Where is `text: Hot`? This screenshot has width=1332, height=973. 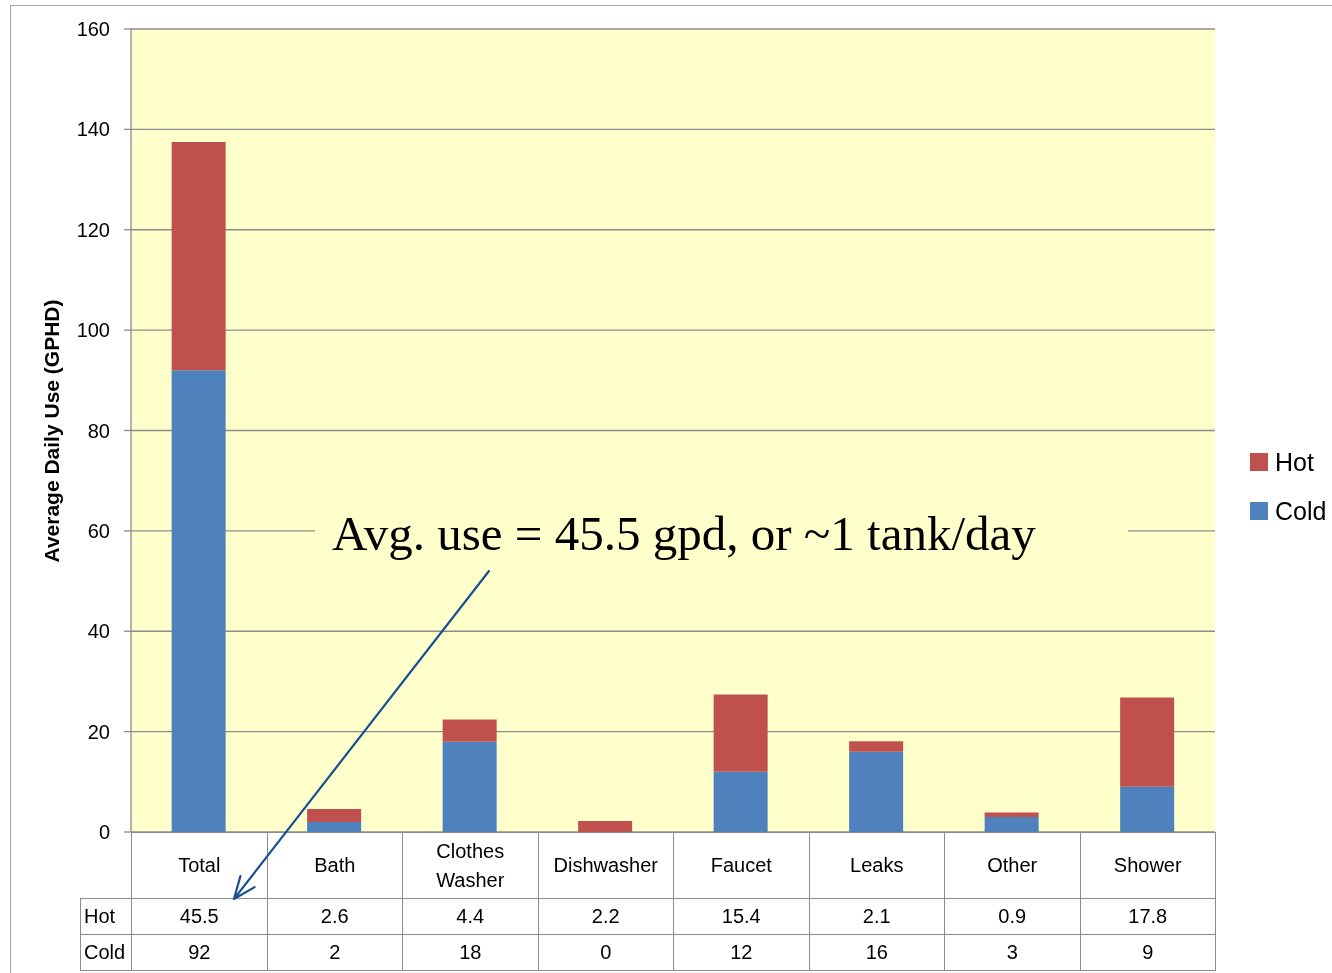 text: Hot is located at coordinates (100, 916).